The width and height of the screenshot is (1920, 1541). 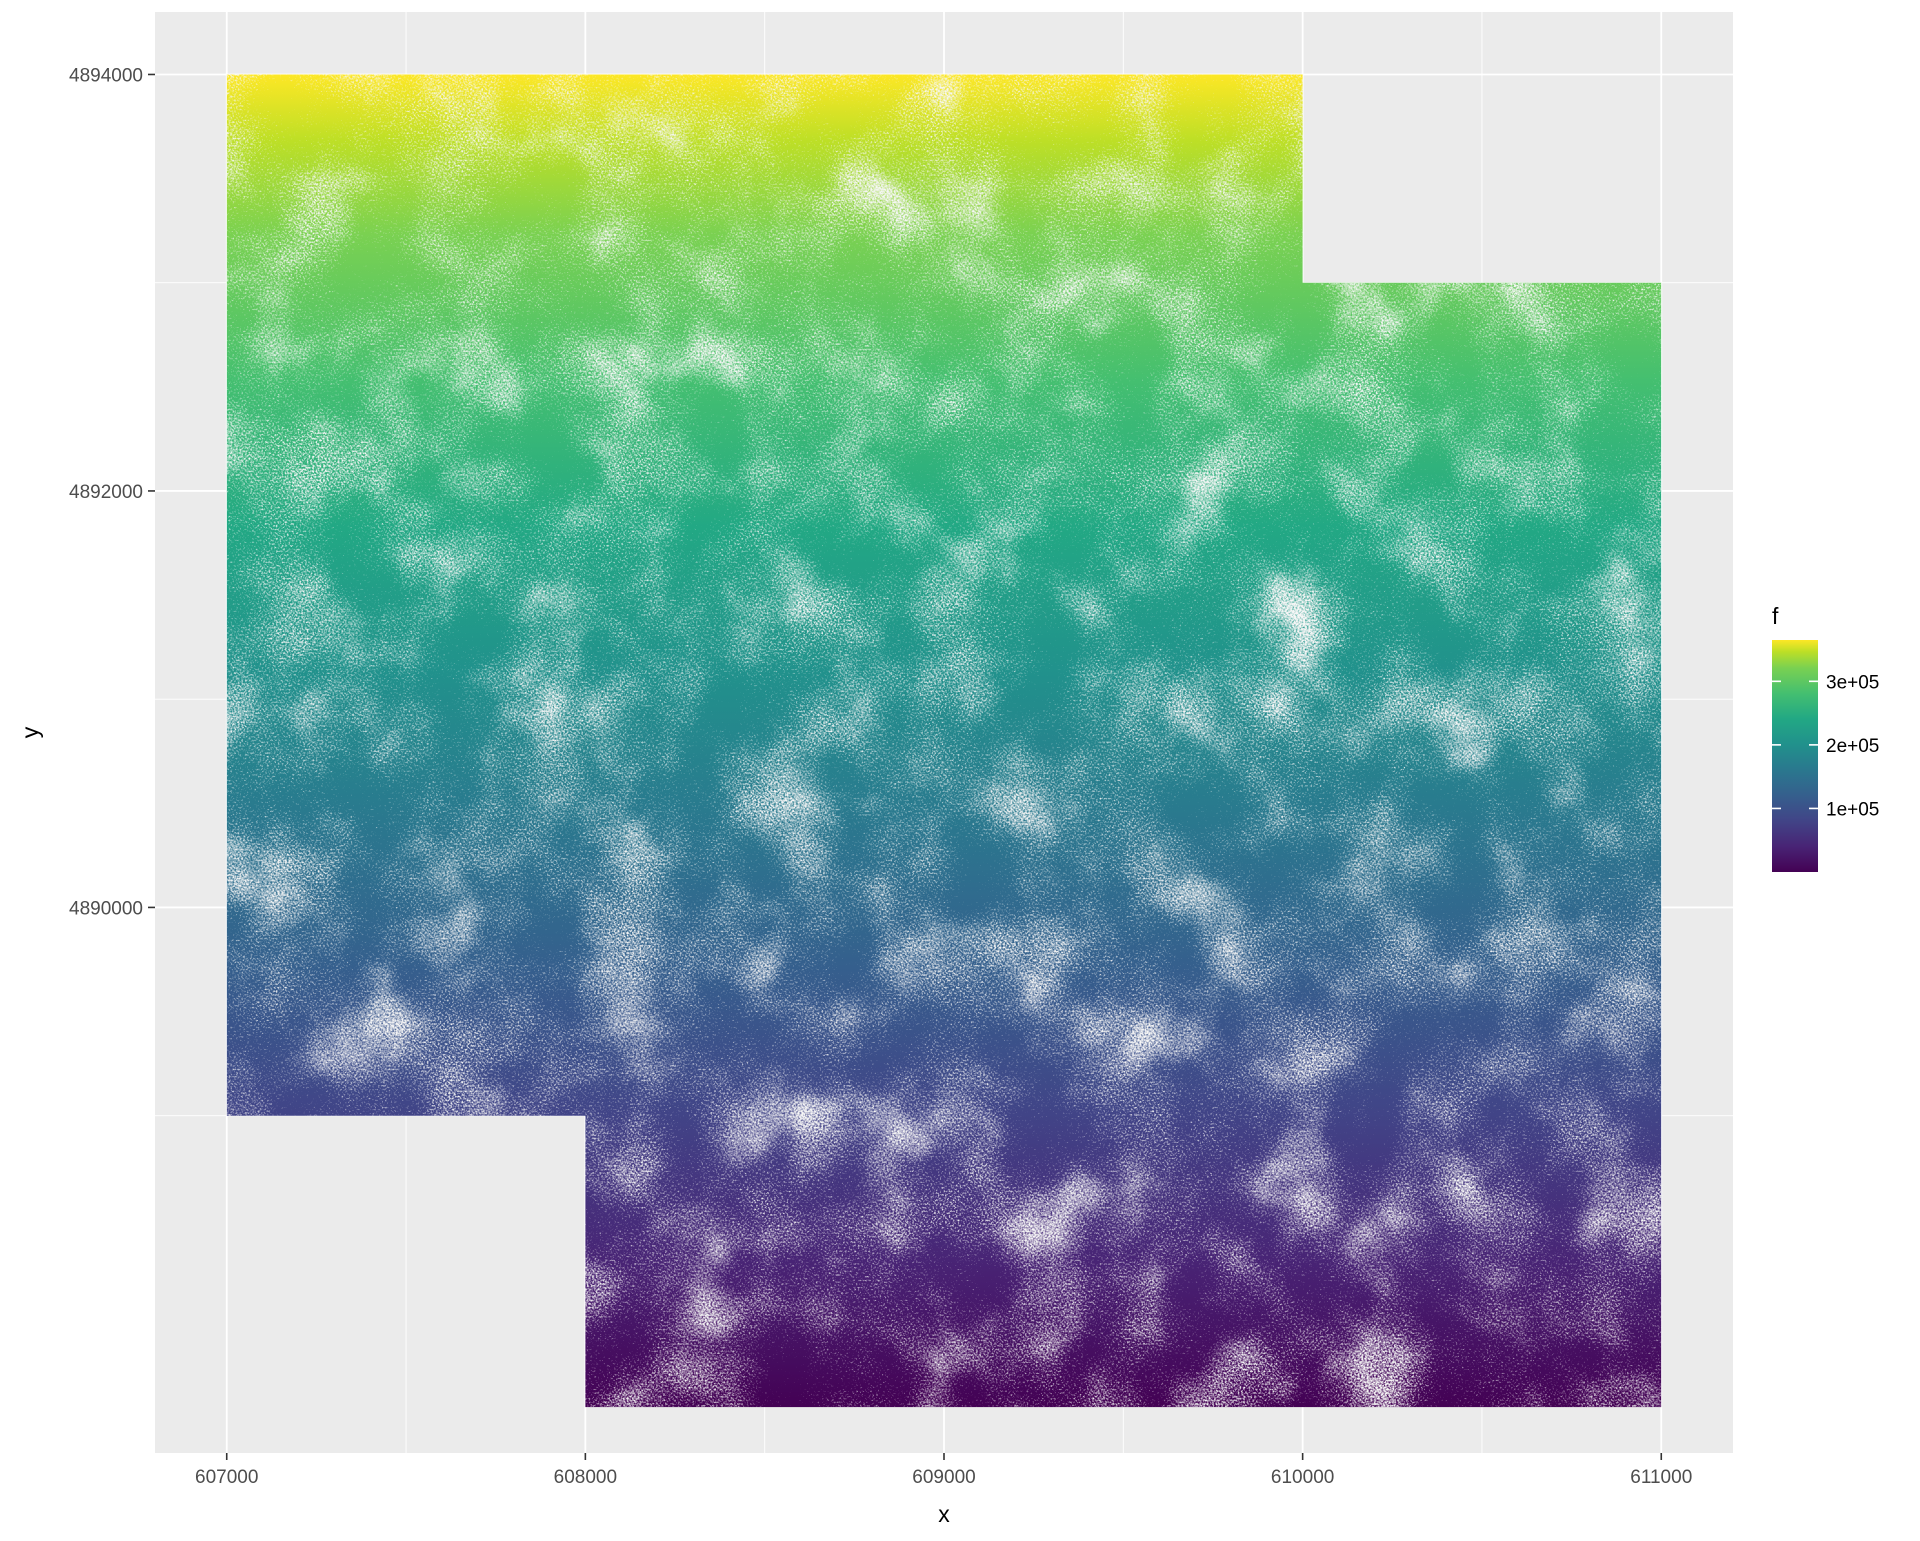 I want to click on color-legend: f 1e+05 2e+05 3e+05, so click(x=1825, y=737).